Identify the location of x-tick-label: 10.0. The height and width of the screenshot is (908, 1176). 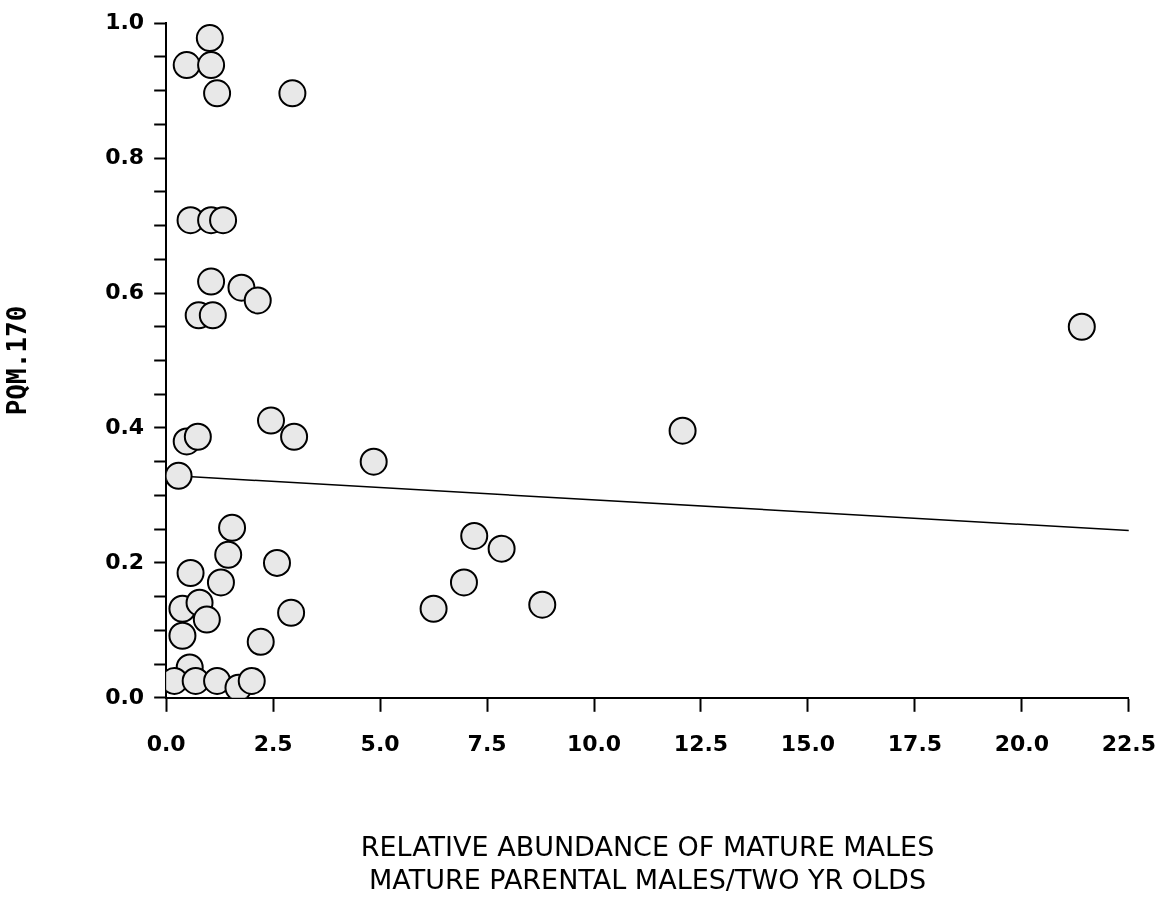
(594, 743).